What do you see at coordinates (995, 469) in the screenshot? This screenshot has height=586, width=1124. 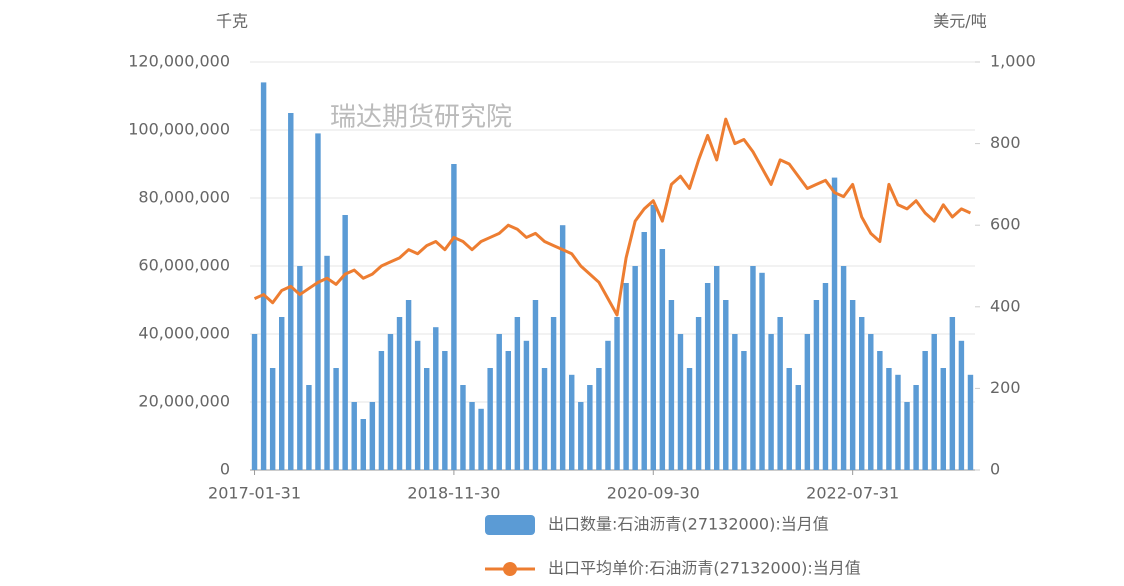 I see `y2-tick-label: 0` at bounding box center [995, 469].